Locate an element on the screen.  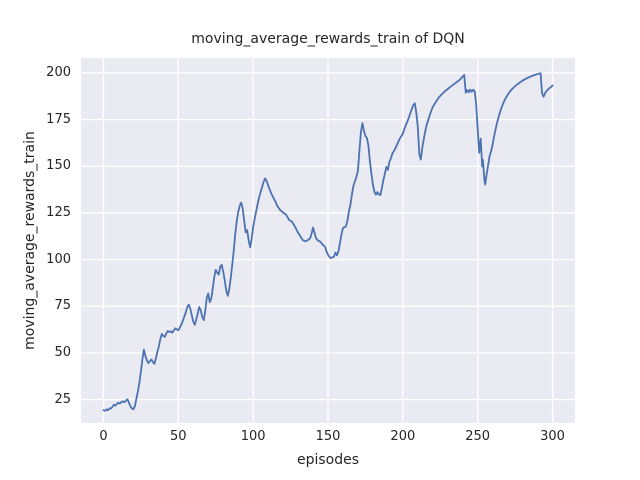
y-tick-label: 75 is located at coordinates (62, 306).